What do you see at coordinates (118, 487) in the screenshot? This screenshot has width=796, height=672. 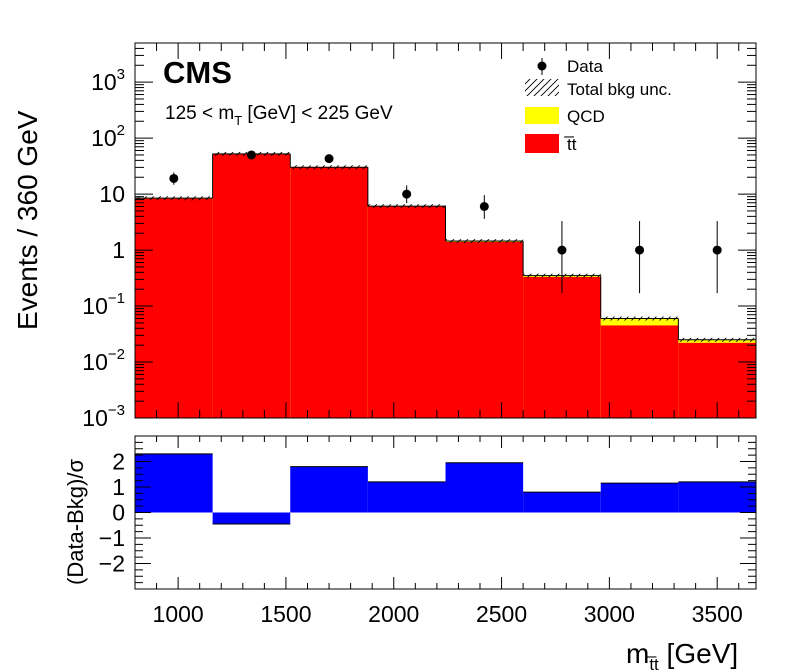 I see `ratio-ytick-label: 1` at bounding box center [118, 487].